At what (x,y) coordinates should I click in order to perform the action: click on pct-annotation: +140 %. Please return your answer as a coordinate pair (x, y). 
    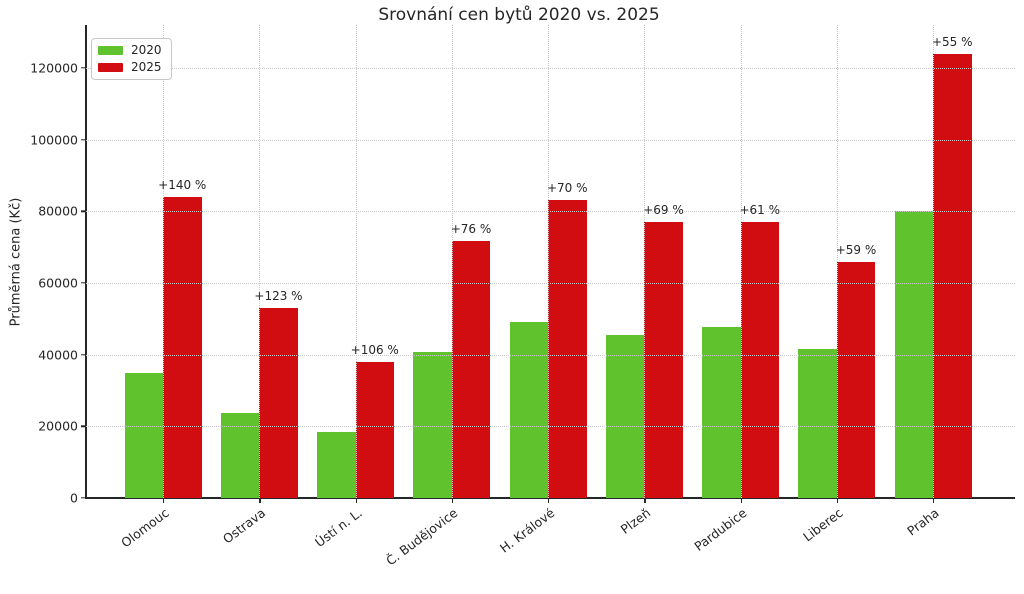
    Looking at the image, I should click on (182, 185).